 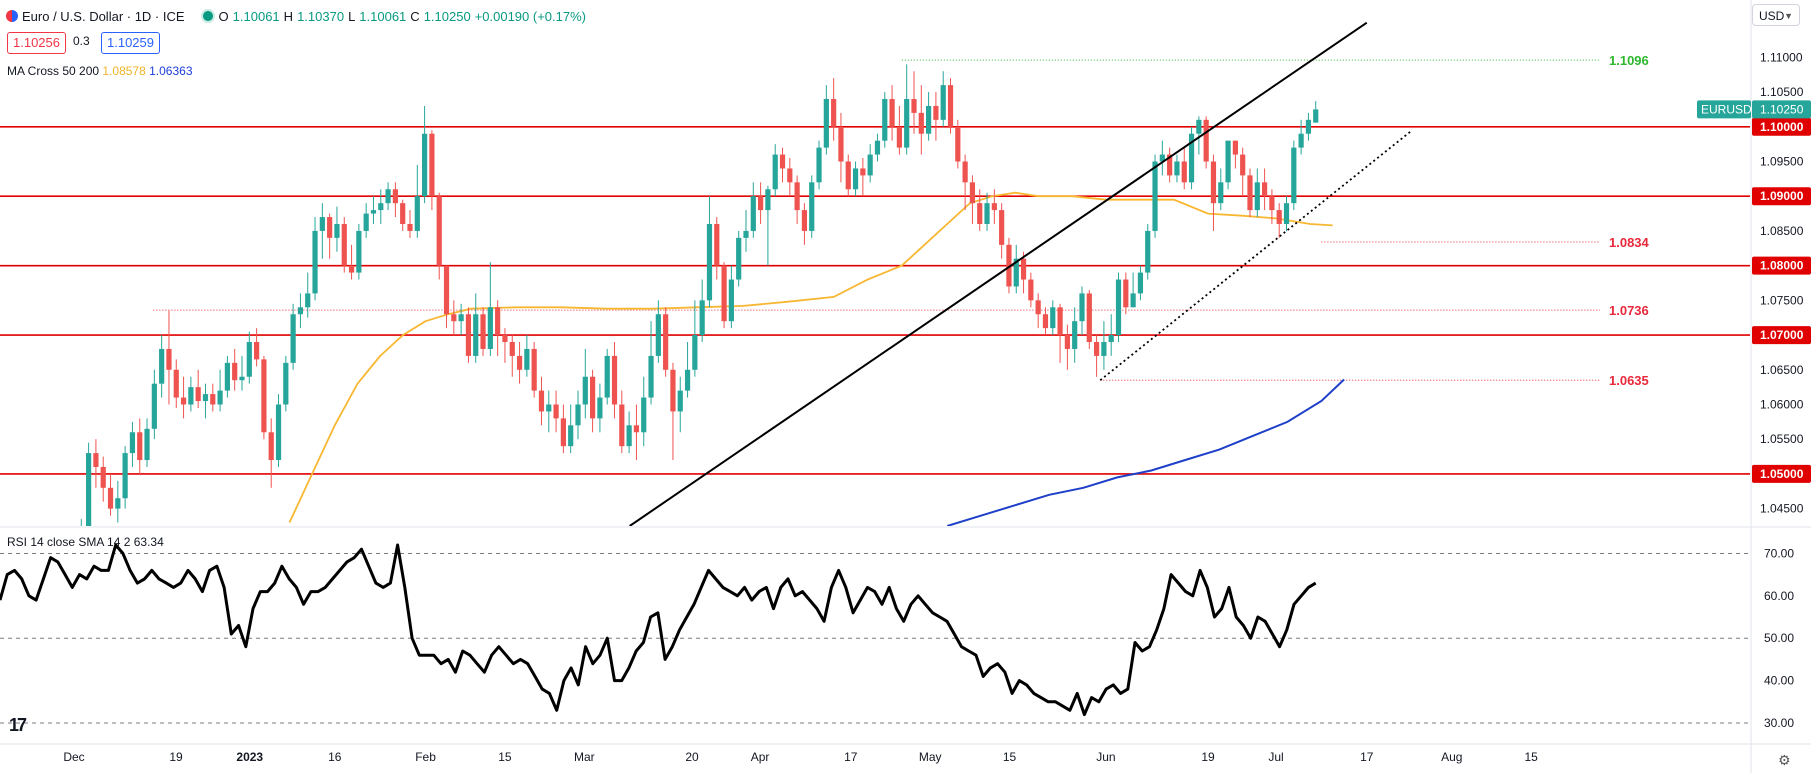 What do you see at coordinates (1776, 15) in the screenshot?
I see `currency-selector: USD ▼` at bounding box center [1776, 15].